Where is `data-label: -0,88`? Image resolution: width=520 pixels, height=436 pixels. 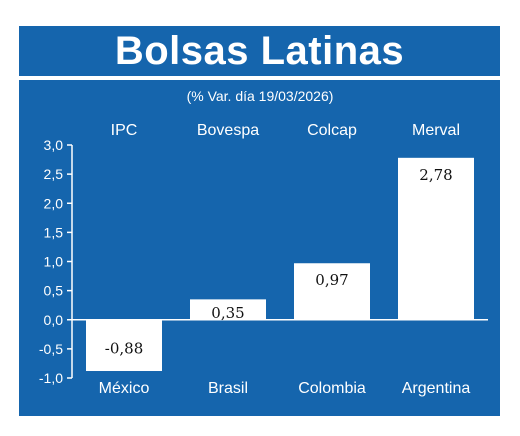 data-label: -0,88 is located at coordinates (124, 348).